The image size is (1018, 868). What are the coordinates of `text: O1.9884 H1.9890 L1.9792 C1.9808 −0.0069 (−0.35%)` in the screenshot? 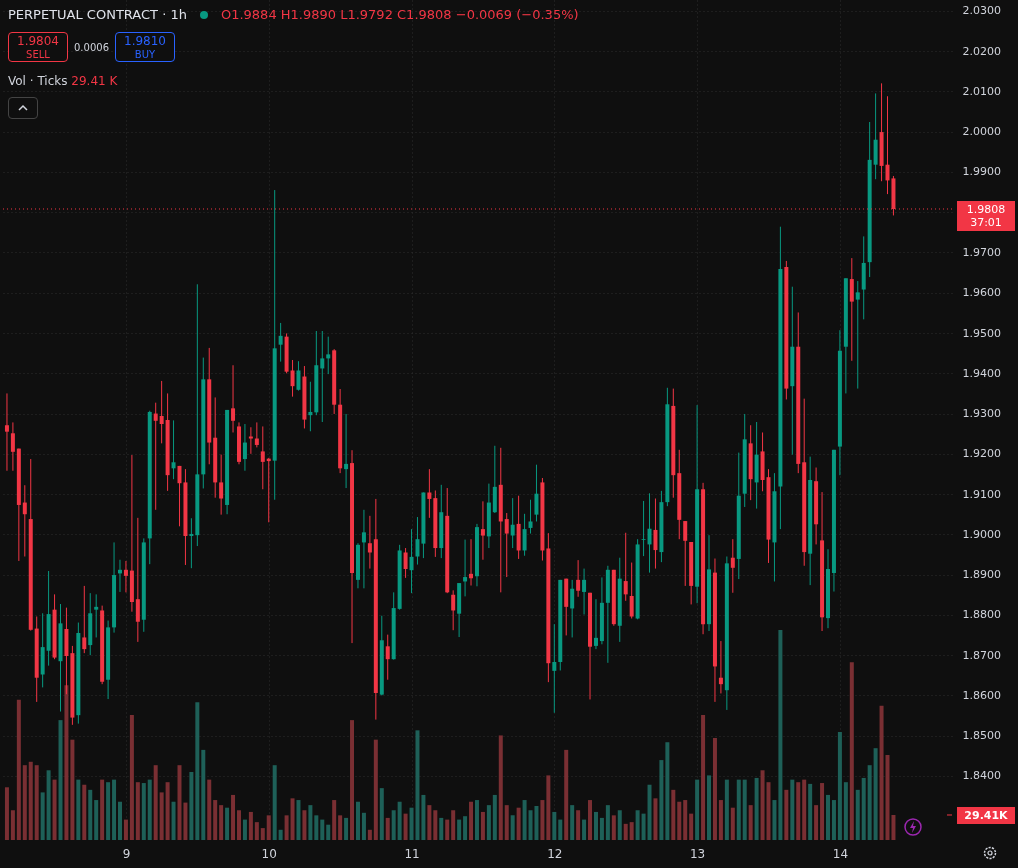 It's located at (399, 14).